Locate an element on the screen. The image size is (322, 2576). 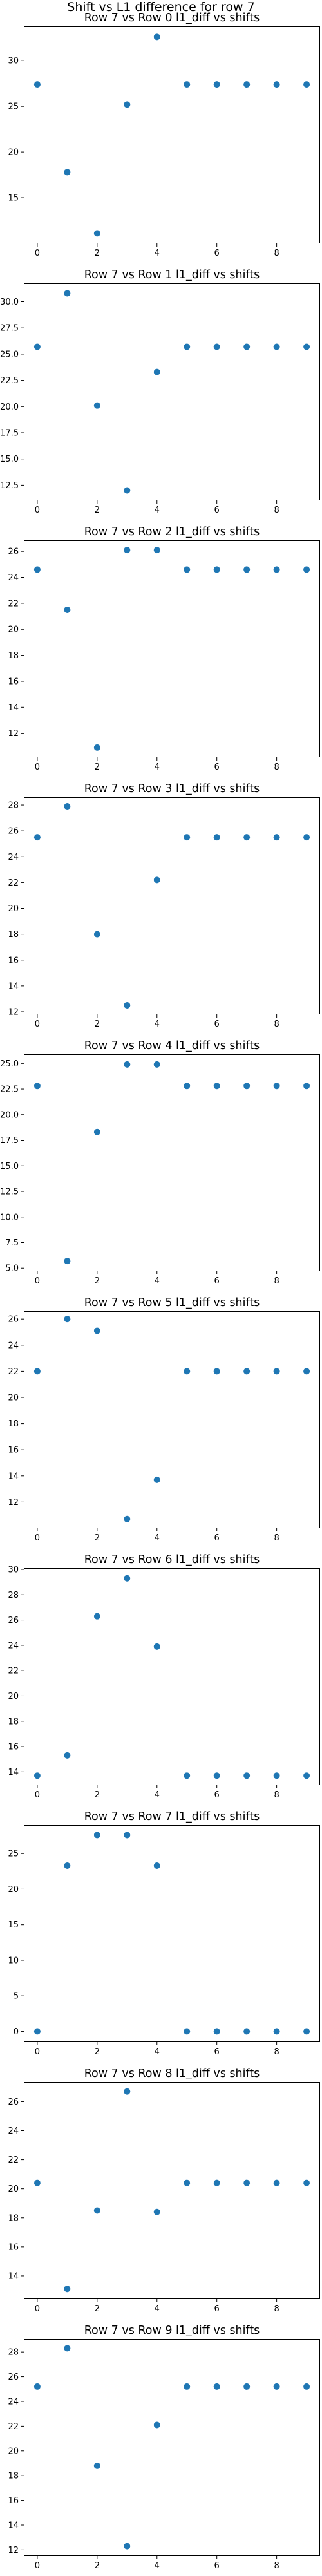
y-tick-label: 5.0 is located at coordinates (12, 1269).